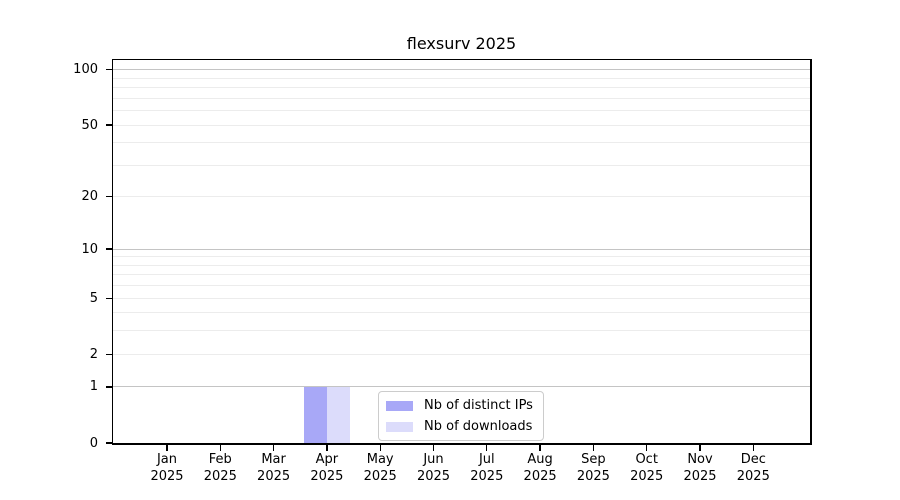 Image resolution: width=900 pixels, height=500 pixels. I want to click on y-tick-label: 10, so click(89, 249).